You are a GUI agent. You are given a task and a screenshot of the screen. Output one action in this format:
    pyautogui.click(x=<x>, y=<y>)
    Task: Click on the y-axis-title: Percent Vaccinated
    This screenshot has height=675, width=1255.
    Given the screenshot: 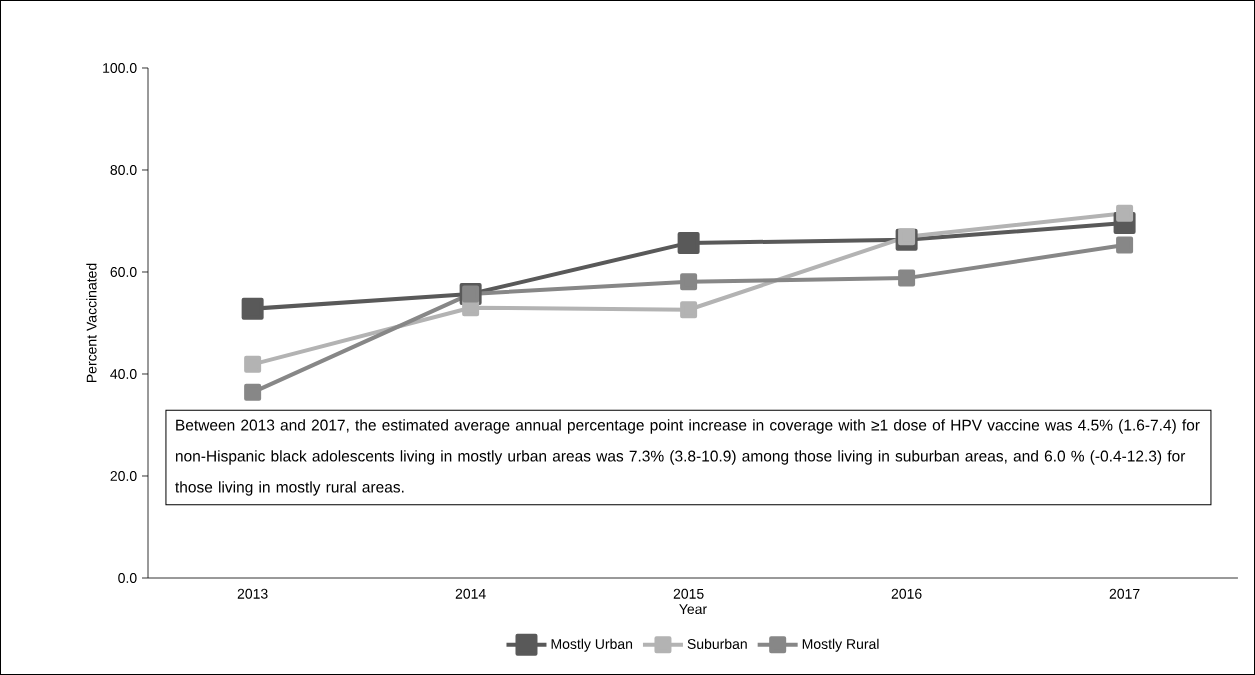 What is the action you would take?
    pyautogui.click(x=91, y=323)
    